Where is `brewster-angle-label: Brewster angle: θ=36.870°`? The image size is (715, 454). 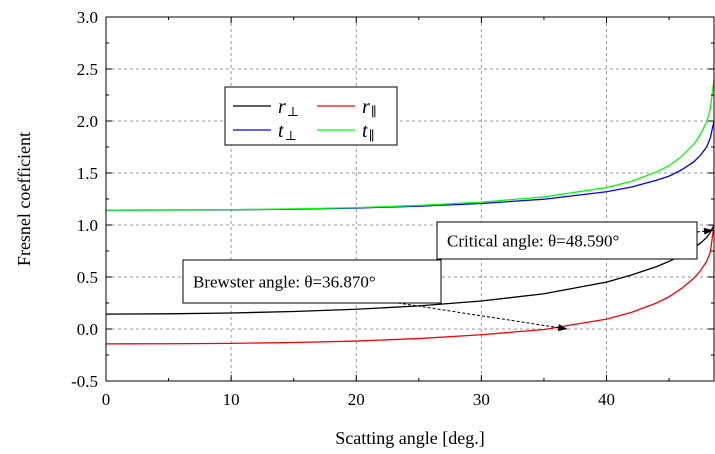 brewster-angle-label: Brewster angle: θ=36.870° is located at coordinates (284, 282).